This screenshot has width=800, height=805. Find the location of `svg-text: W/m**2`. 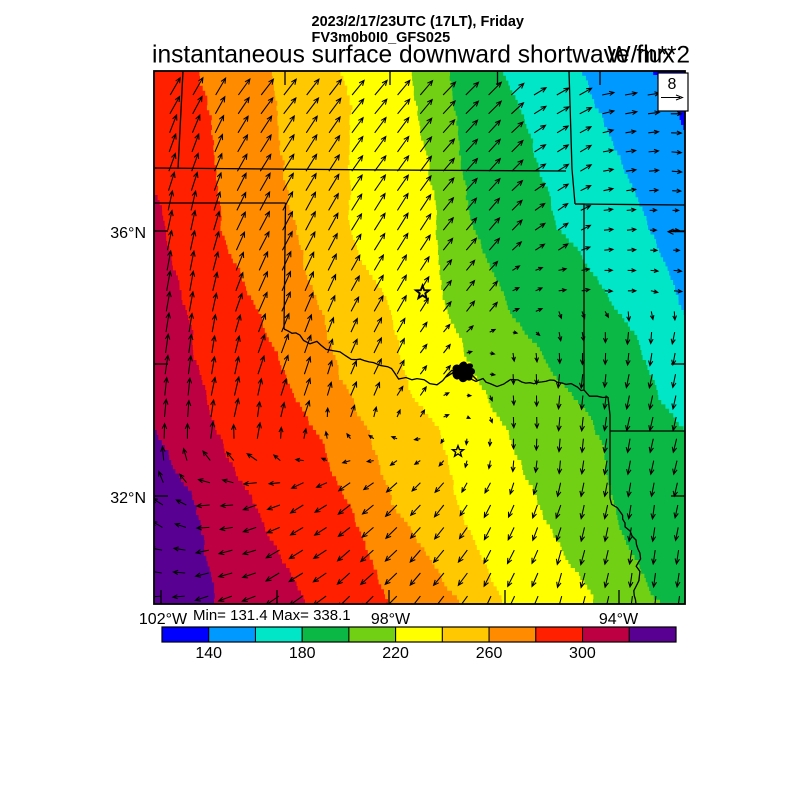

svg-text: W/m**2 is located at coordinates (649, 55).